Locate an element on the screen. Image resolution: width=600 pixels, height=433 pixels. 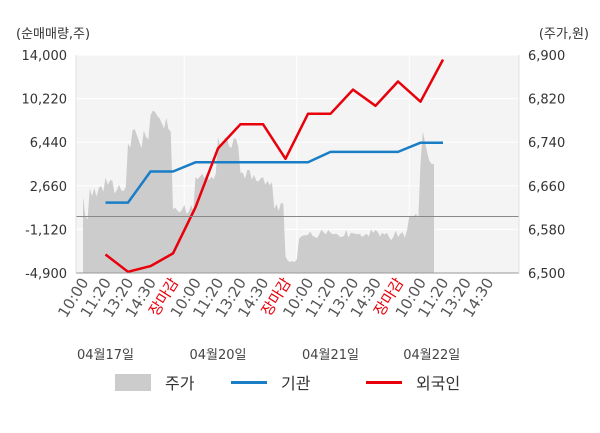
legend: 주가 기관 외국인 is located at coordinates (300, 385).